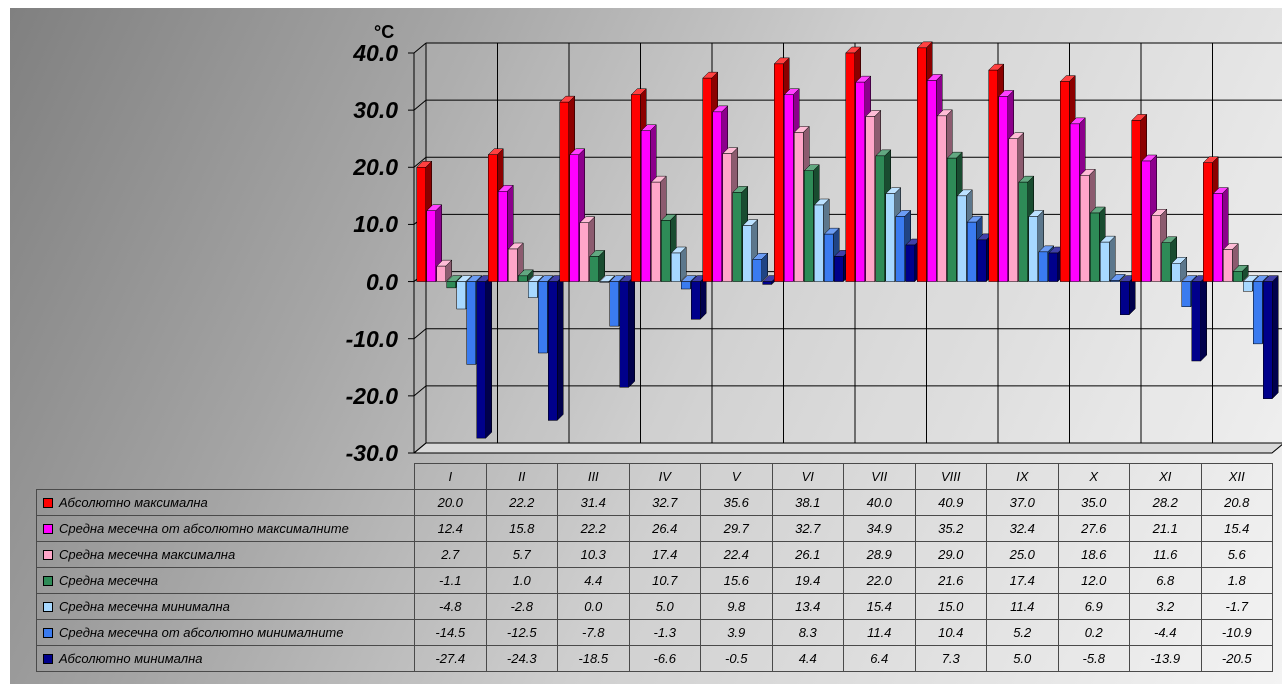 This screenshot has width=1288, height=689. I want to click on bar-1-VII, so click(850, 167).